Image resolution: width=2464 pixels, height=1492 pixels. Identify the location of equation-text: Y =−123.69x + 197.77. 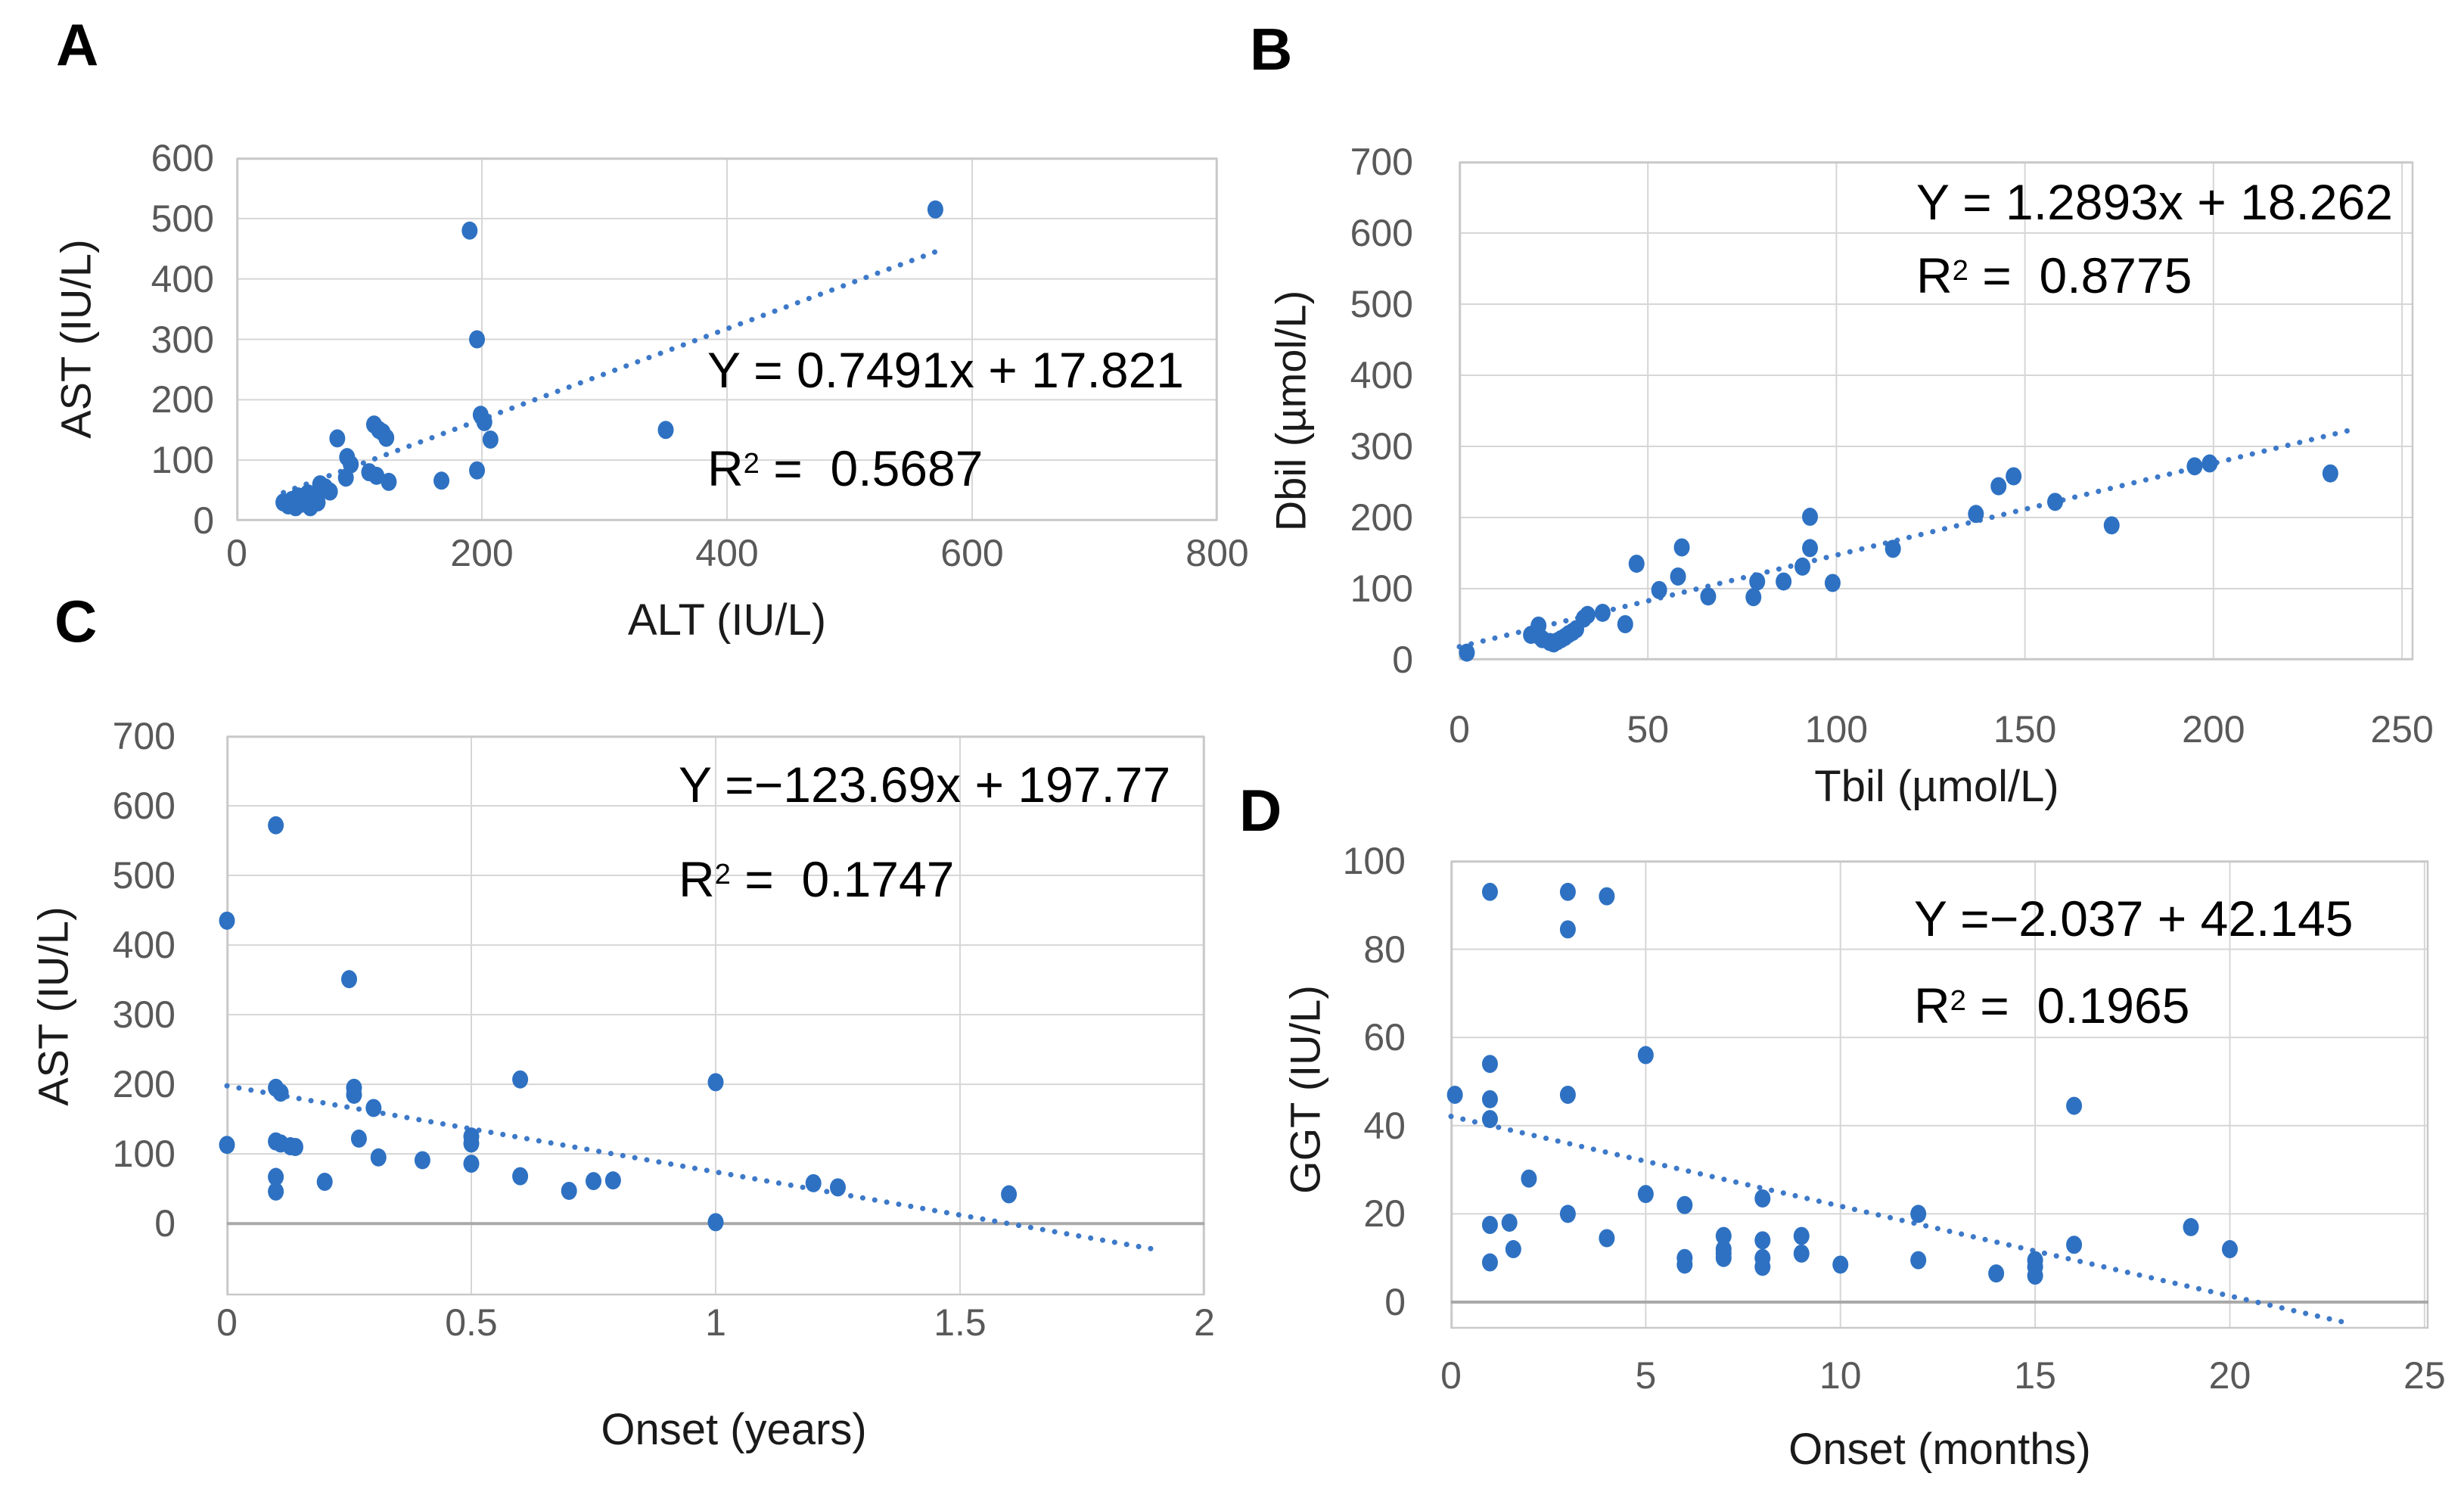
(924, 784).